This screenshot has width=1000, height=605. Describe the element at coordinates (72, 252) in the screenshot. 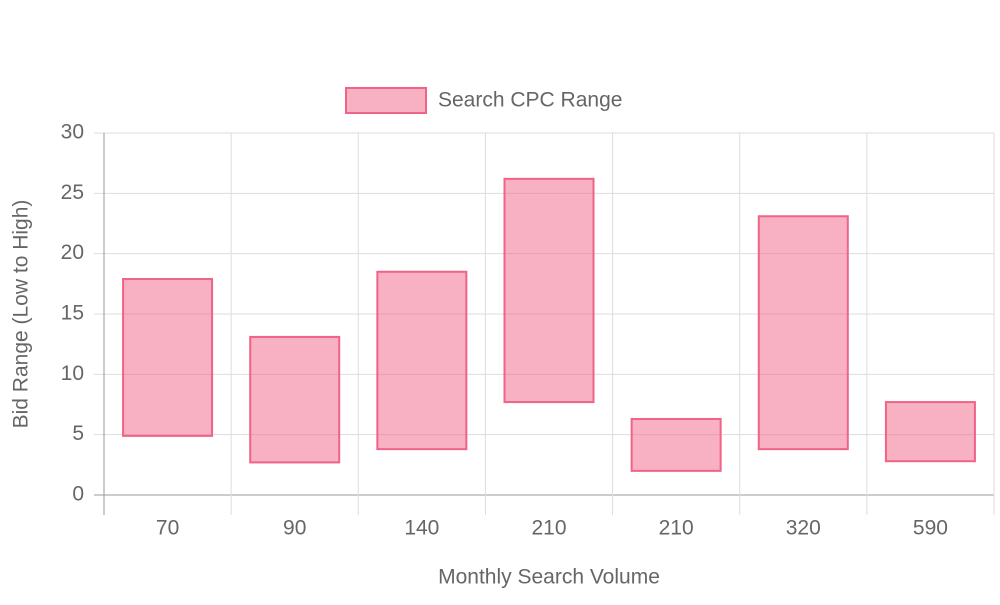

I see `y-tick-label: 20` at that location.